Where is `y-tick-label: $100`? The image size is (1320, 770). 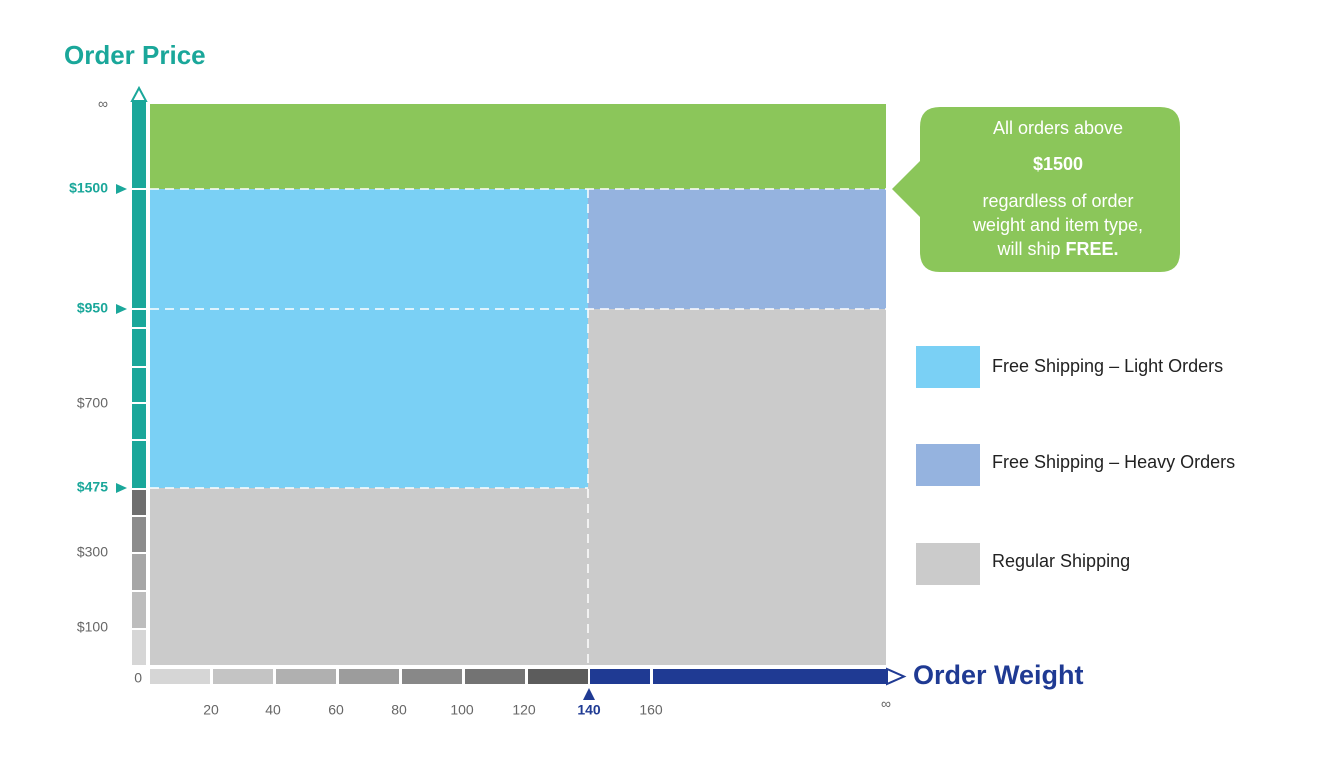 y-tick-label: $100 is located at coordinates (92, 627).